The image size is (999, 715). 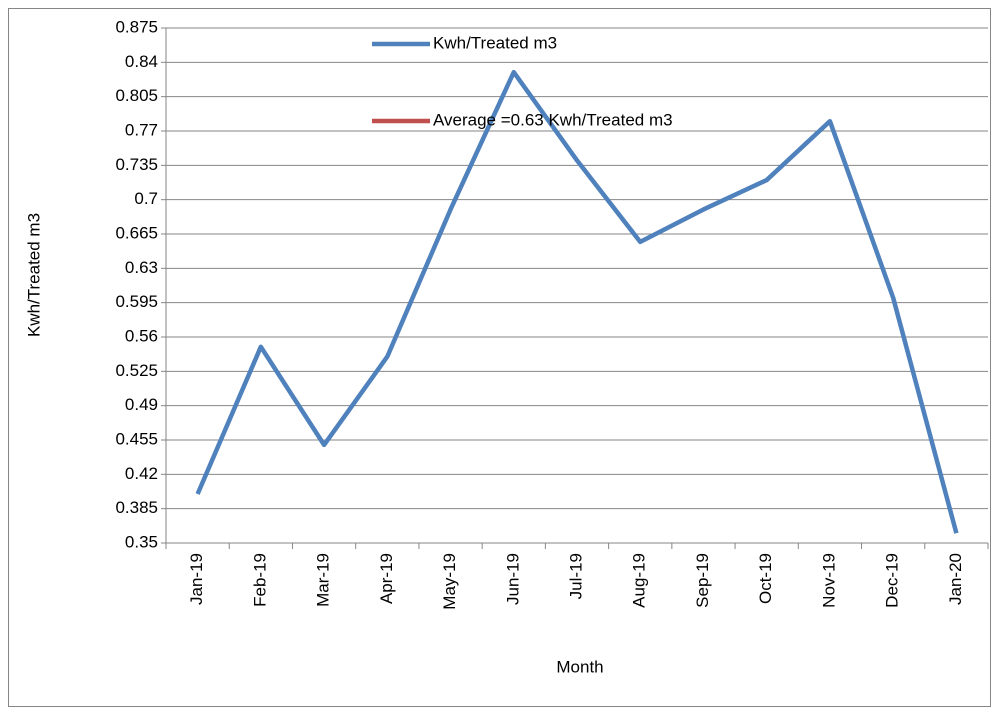 What do you see at coordinates (196, 579) in the screenshot?
I see `x-tick-label: Jan-19` at bounding box center [196, 579].